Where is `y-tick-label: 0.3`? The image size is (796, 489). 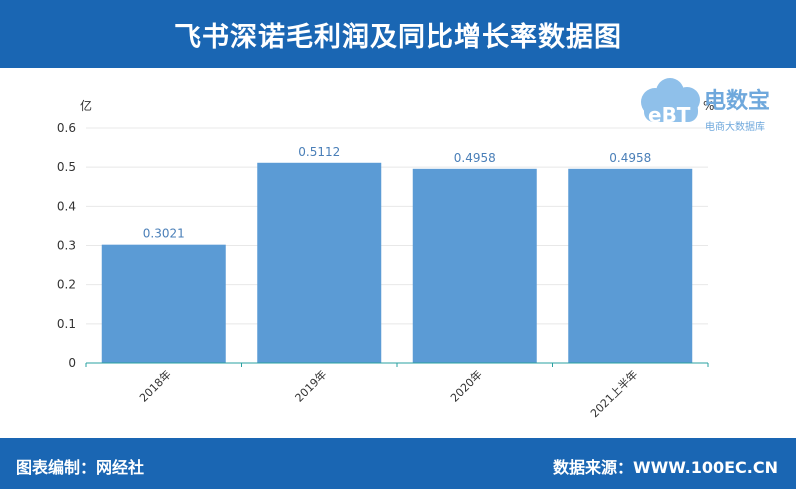 y-tick-label: 0.3 is located at coordinates (66, 246).